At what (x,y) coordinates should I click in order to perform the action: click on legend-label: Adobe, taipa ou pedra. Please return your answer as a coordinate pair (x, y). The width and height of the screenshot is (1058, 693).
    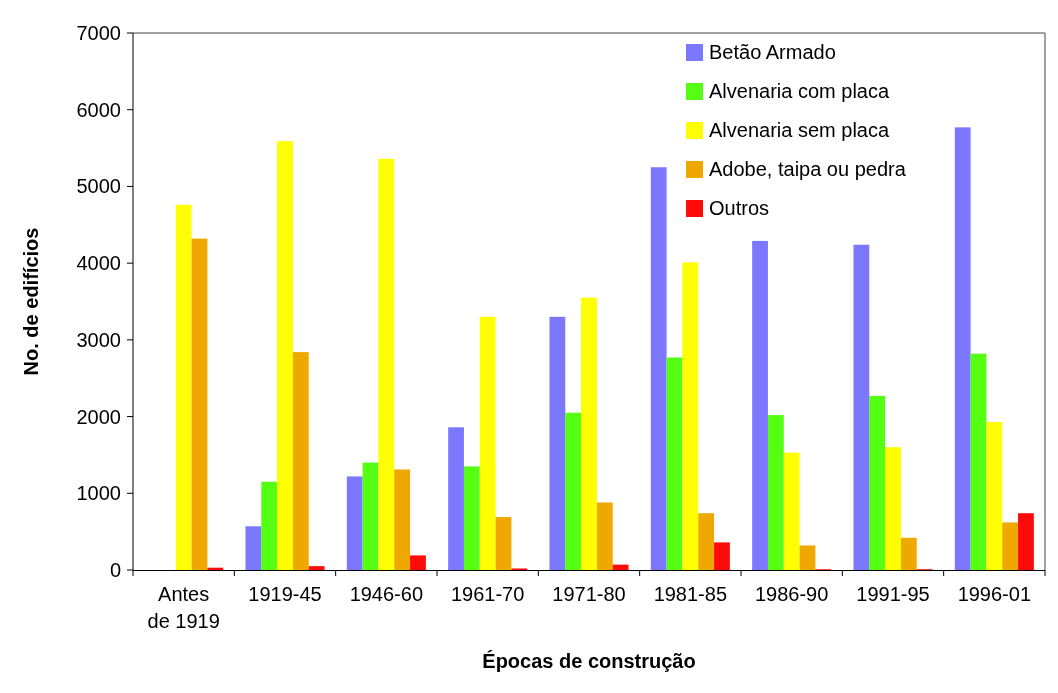
    Looking at the image, I should click on (808, 169).